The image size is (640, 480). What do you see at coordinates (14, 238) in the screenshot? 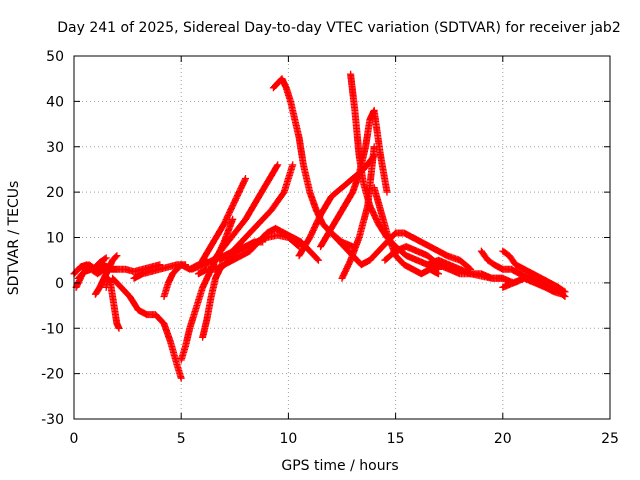
I see `y-axis-label: SDTVAR / TECUs` at bounding box center [14, 238].